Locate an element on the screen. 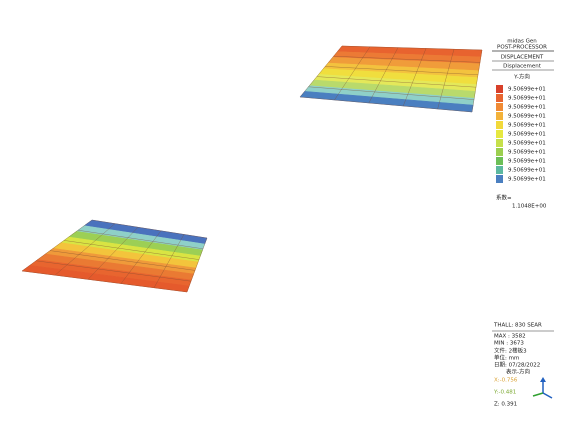 This screenshot has height=429, width=586. factor-value: 1.1048E+00 is located at coordinates (529, 207).